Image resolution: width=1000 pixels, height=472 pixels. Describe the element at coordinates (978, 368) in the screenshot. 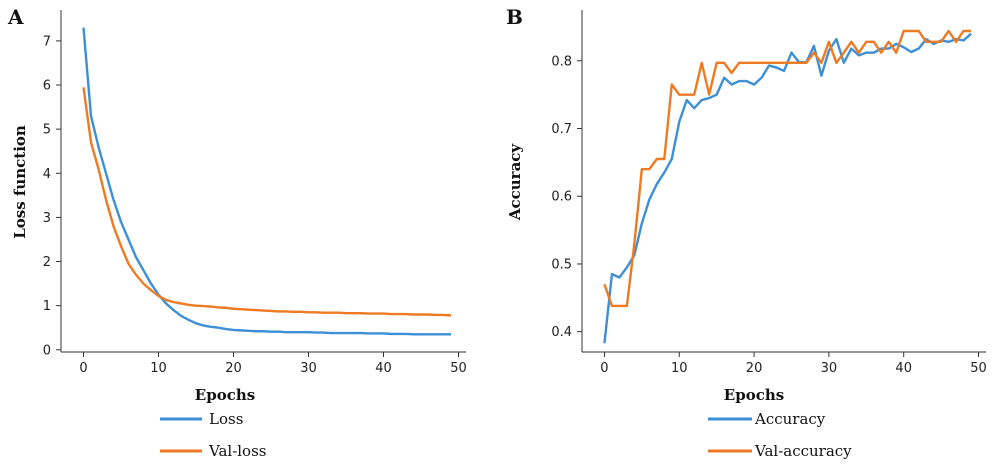

I see `accuracy-chart-x-tick-label: 50` at that location.